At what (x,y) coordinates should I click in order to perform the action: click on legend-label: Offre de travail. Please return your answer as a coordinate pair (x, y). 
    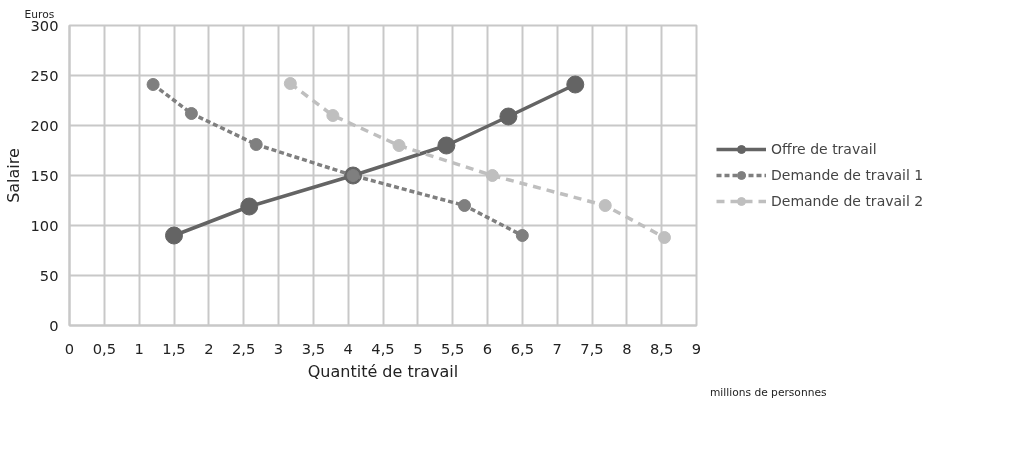
    Looking at the image, I should click on (824, 149).